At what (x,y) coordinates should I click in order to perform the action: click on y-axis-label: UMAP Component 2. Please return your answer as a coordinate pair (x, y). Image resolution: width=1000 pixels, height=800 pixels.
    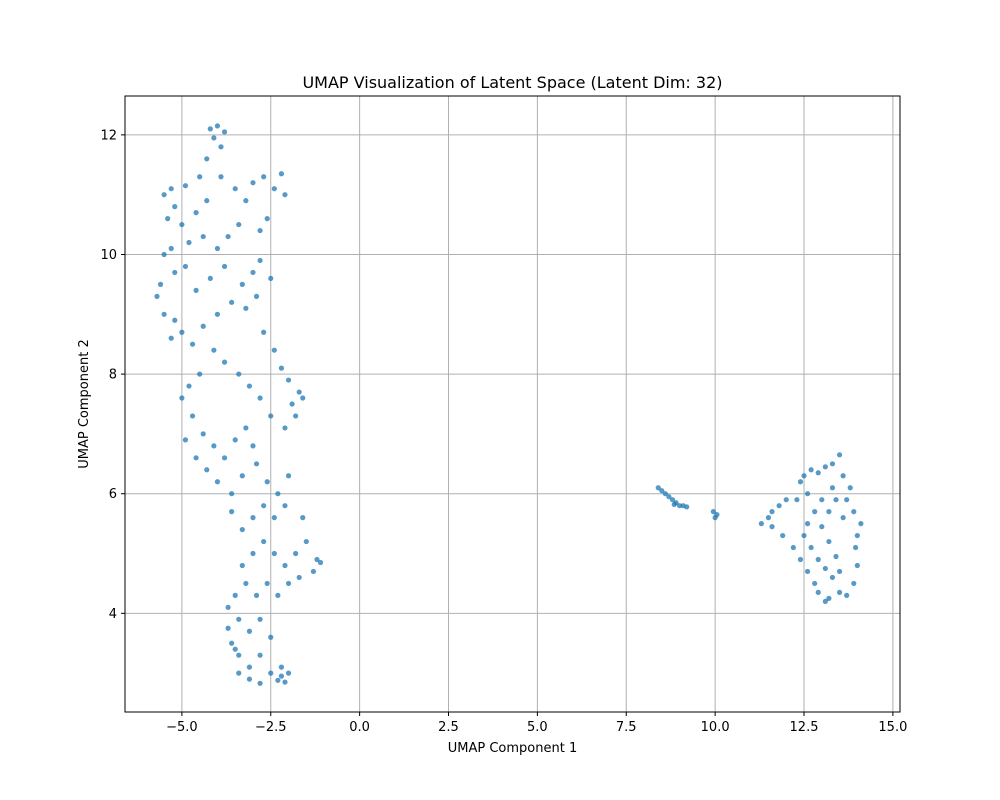
    Looking at the image, I should click on (84, 403).